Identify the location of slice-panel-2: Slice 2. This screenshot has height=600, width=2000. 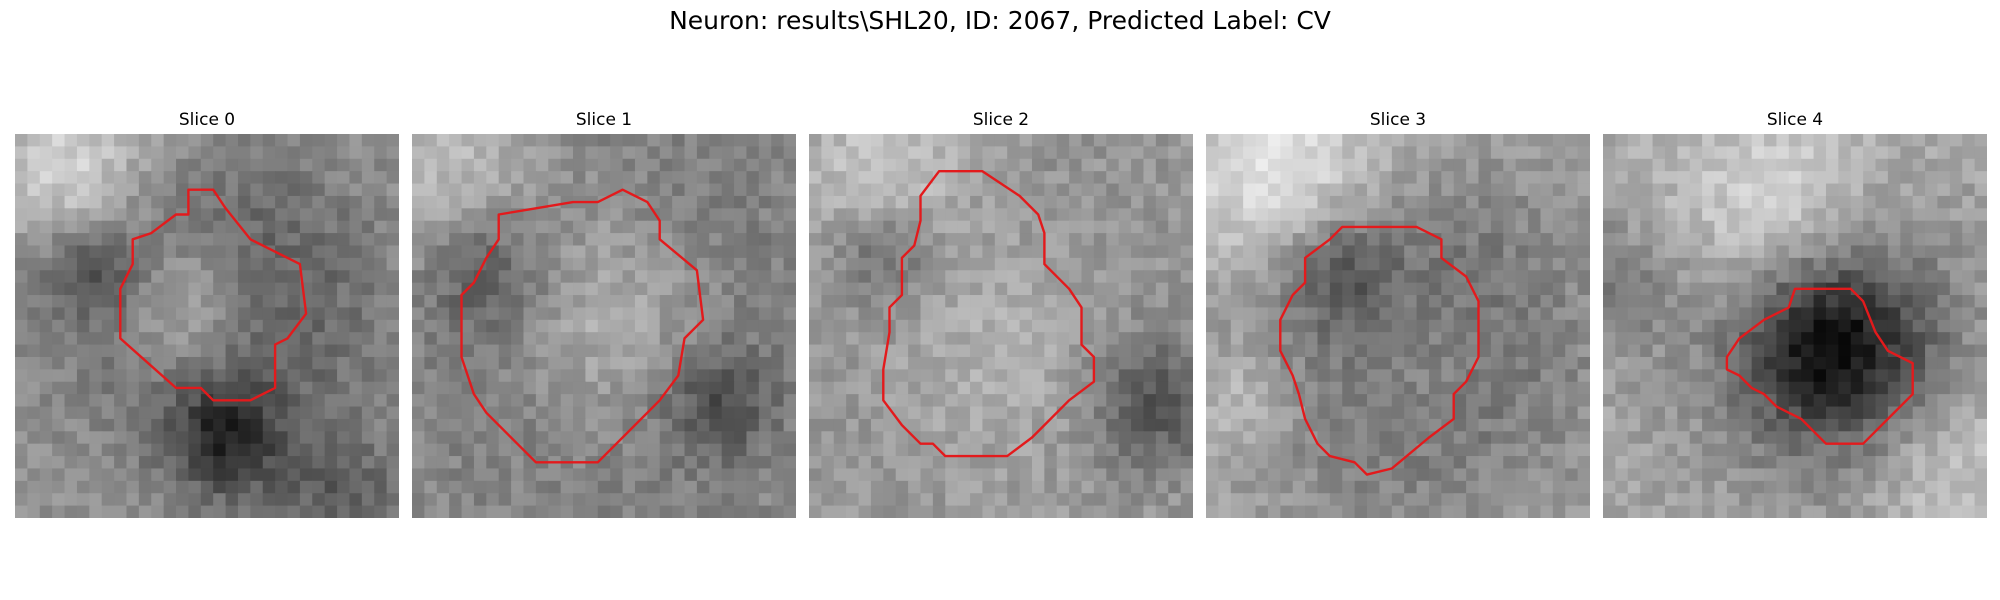
(1001, 313).